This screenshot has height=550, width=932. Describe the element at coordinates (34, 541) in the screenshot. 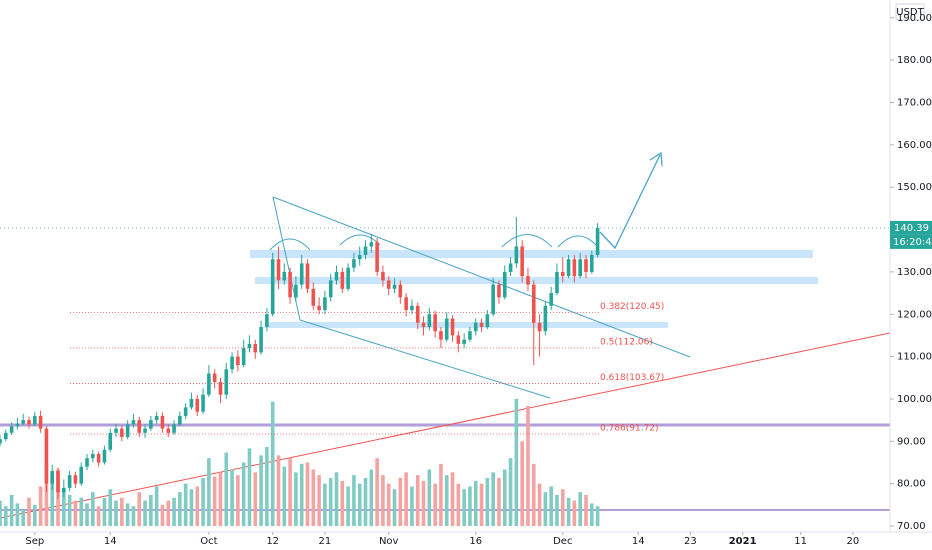

I see `x-tick-label: Sep` at that location.